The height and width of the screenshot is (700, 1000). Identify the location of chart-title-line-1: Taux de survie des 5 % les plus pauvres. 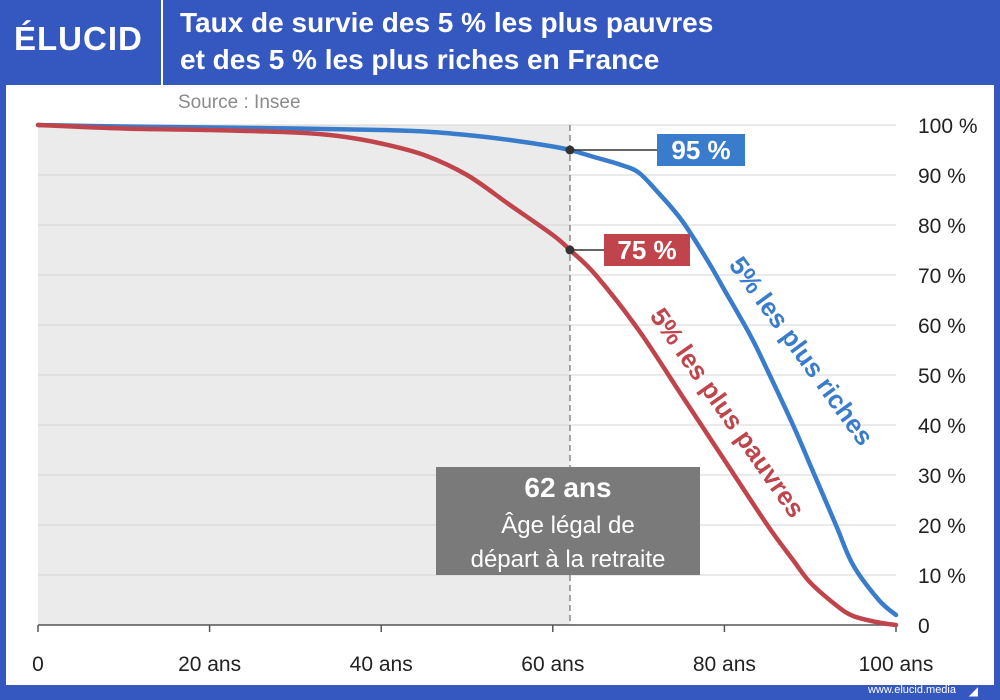
(447, 22).